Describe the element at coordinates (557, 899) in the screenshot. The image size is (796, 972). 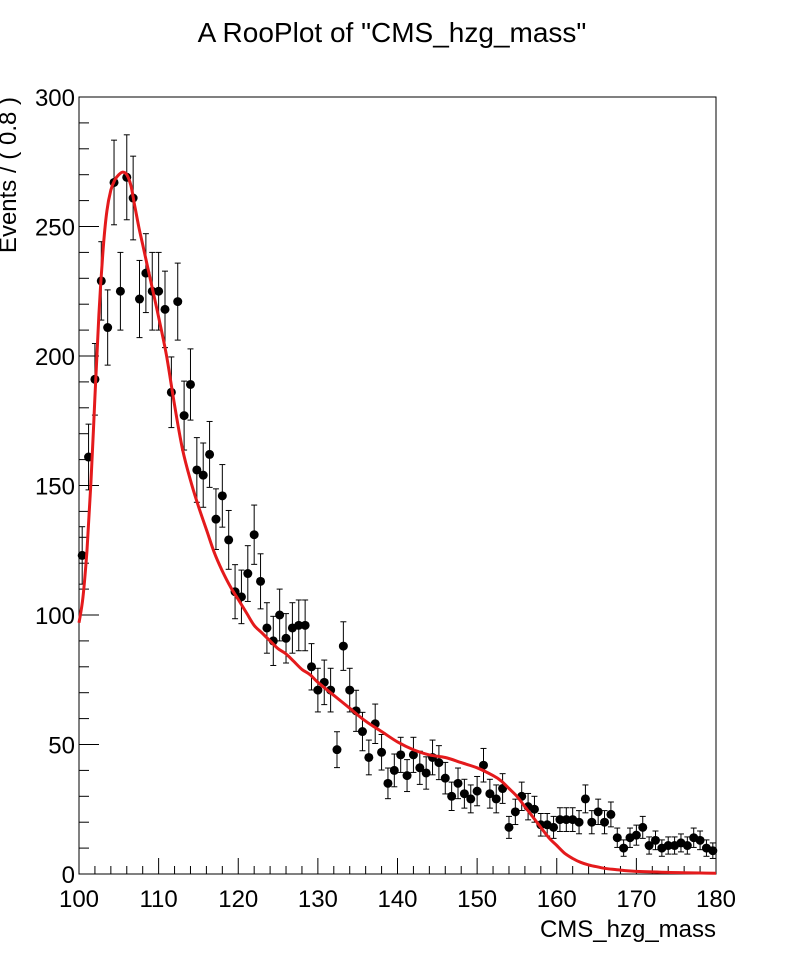
I see `x-tick-label: 160` at that location.